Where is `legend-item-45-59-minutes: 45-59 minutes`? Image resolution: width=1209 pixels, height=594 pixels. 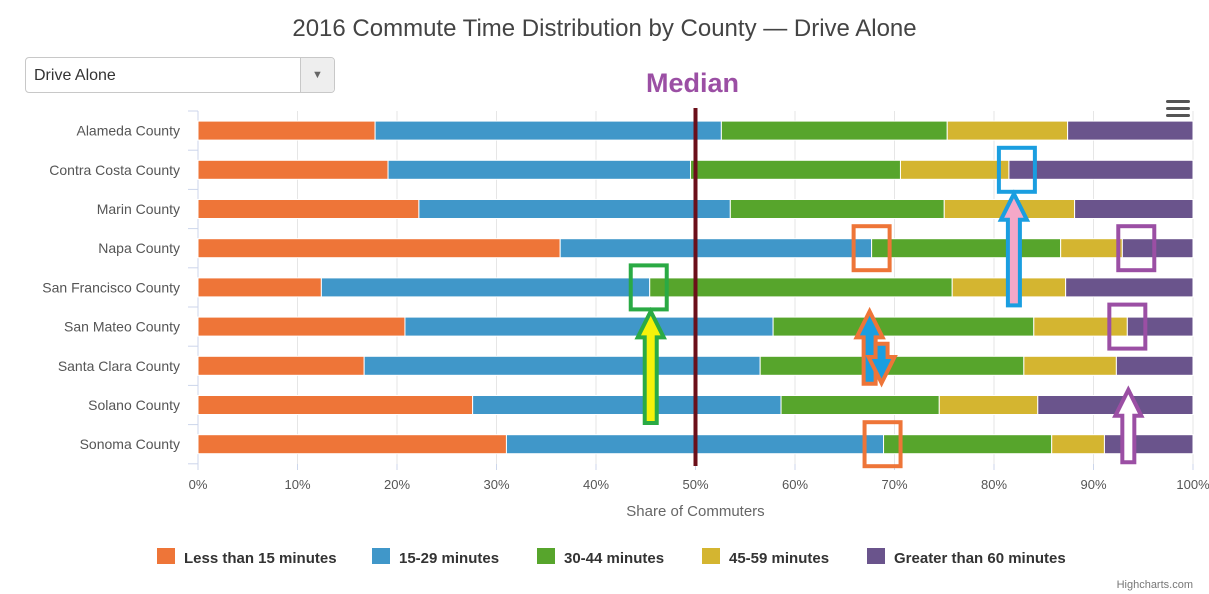
legend-item-45-59-minutes: 45-59 minutes is located at coordinates (765, 557).